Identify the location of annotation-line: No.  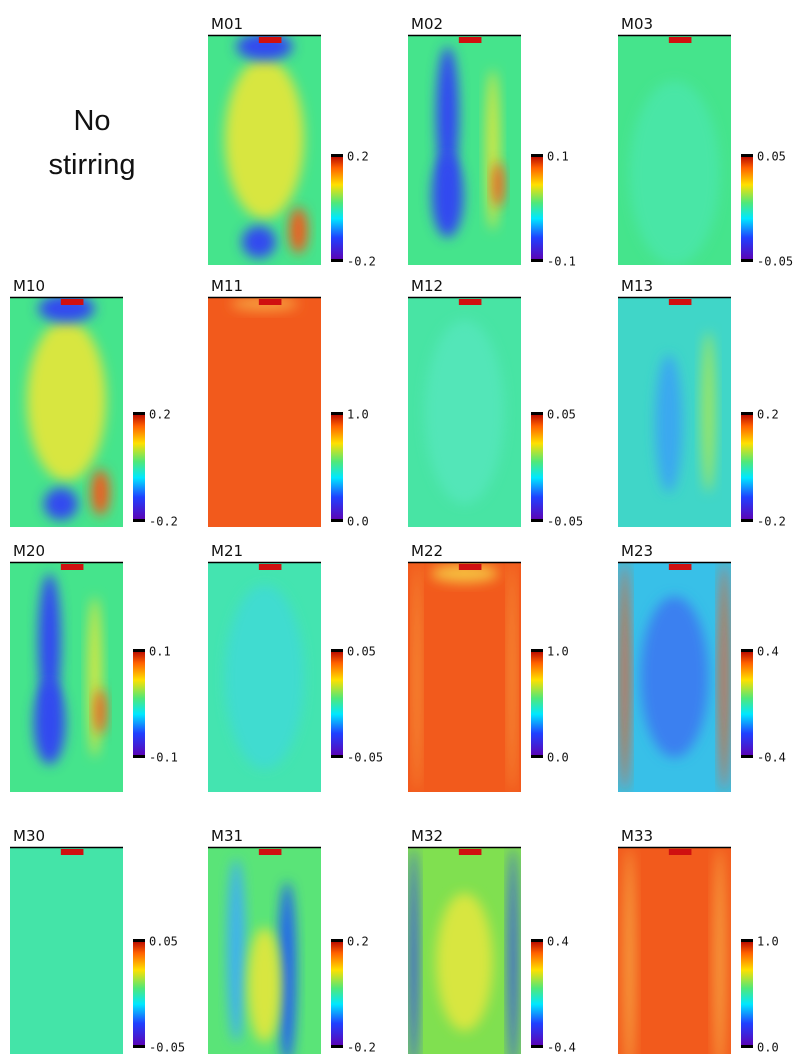
(91, 121).